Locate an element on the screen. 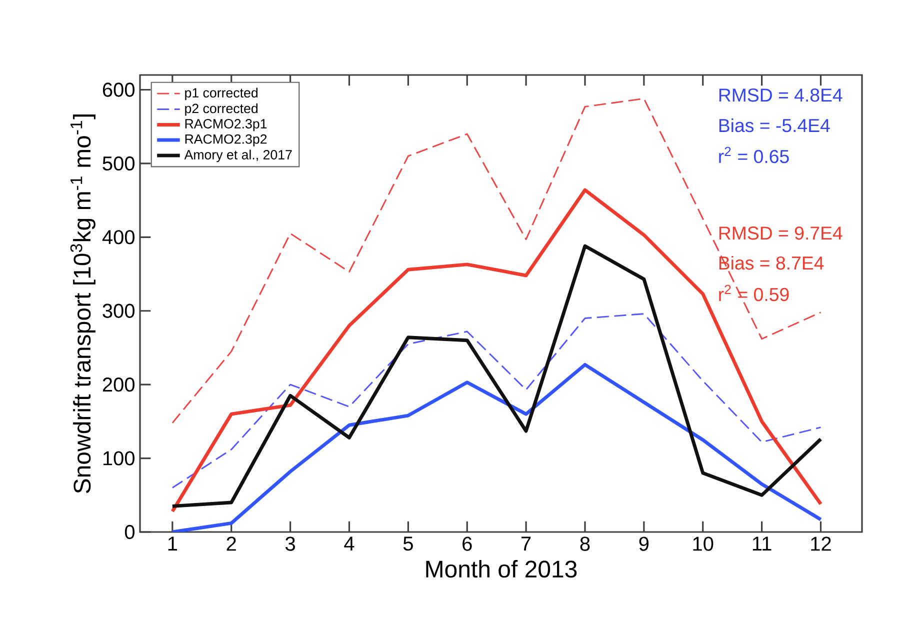 This screenshot has width=910, height=629. x-tick-label: 12 is located at coordinates (821, 543).